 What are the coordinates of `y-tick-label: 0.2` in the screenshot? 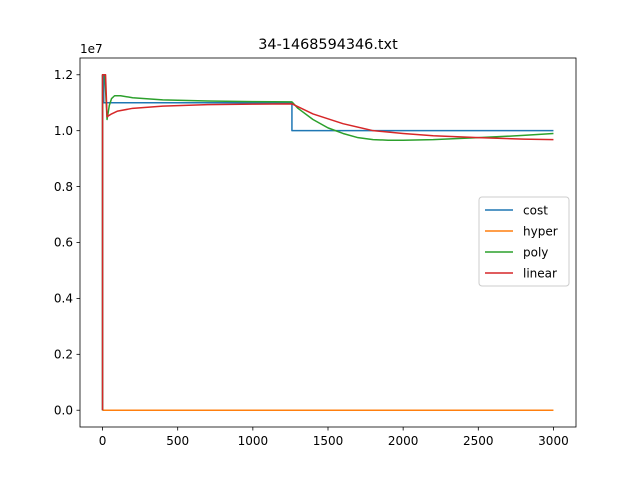 It's located at (63, 355).